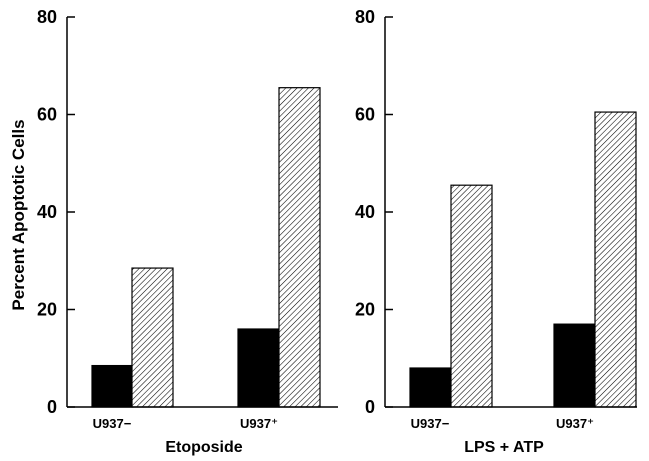 The width and height of the screenshot is (649, 461). I want to click on x-axis-label: LPS + ATP, so click(504, 447).